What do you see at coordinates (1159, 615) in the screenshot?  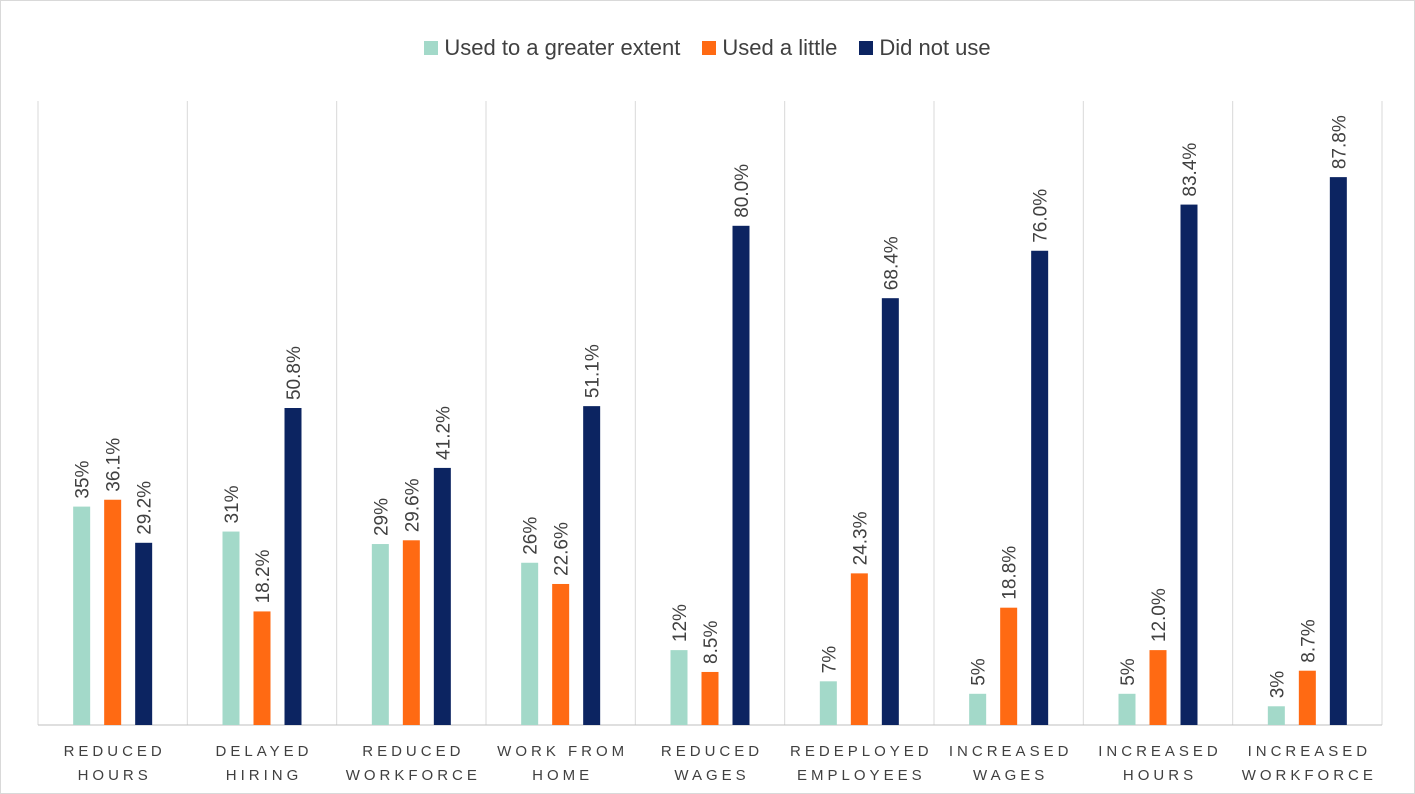 I see `data-label: 12.0%` at bounding box center [1159, 615].